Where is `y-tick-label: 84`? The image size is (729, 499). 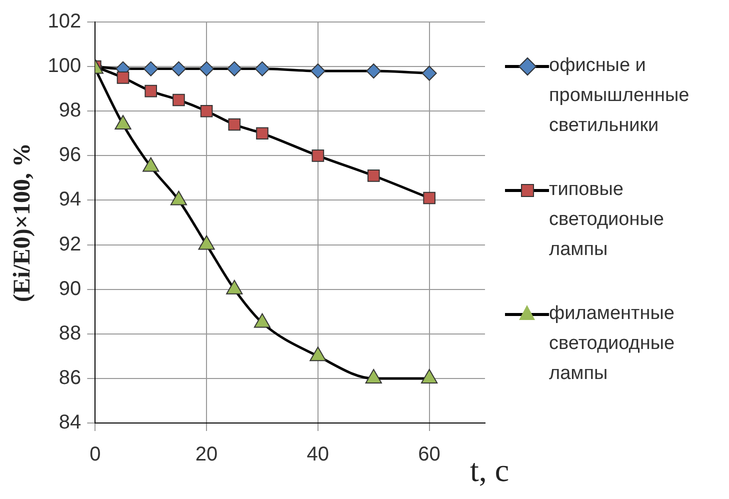 y-tick-label: 84 is located at coordinates (70, 423).